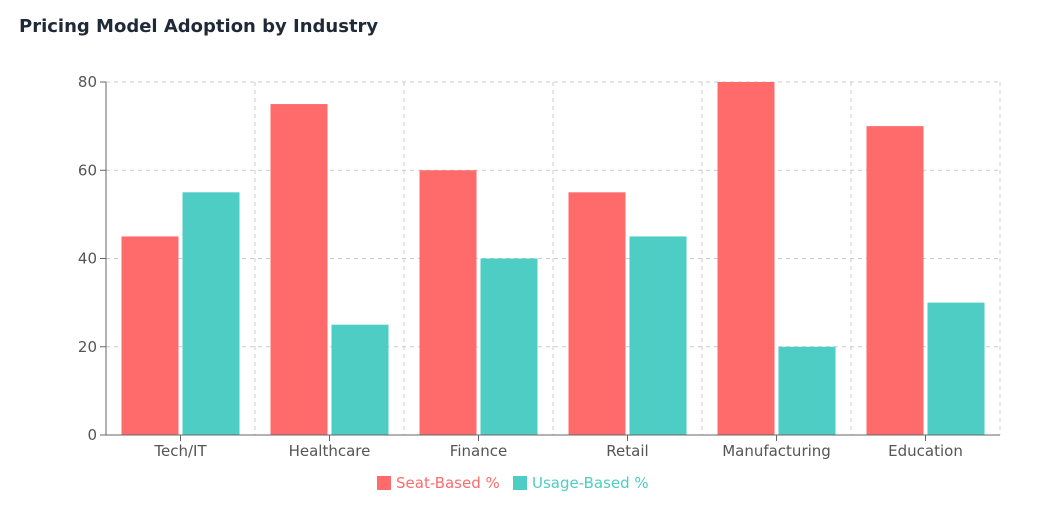 This screenshot has width=1044, height=509. I want to click on x-tick-label: Finance, so click(478, 451).